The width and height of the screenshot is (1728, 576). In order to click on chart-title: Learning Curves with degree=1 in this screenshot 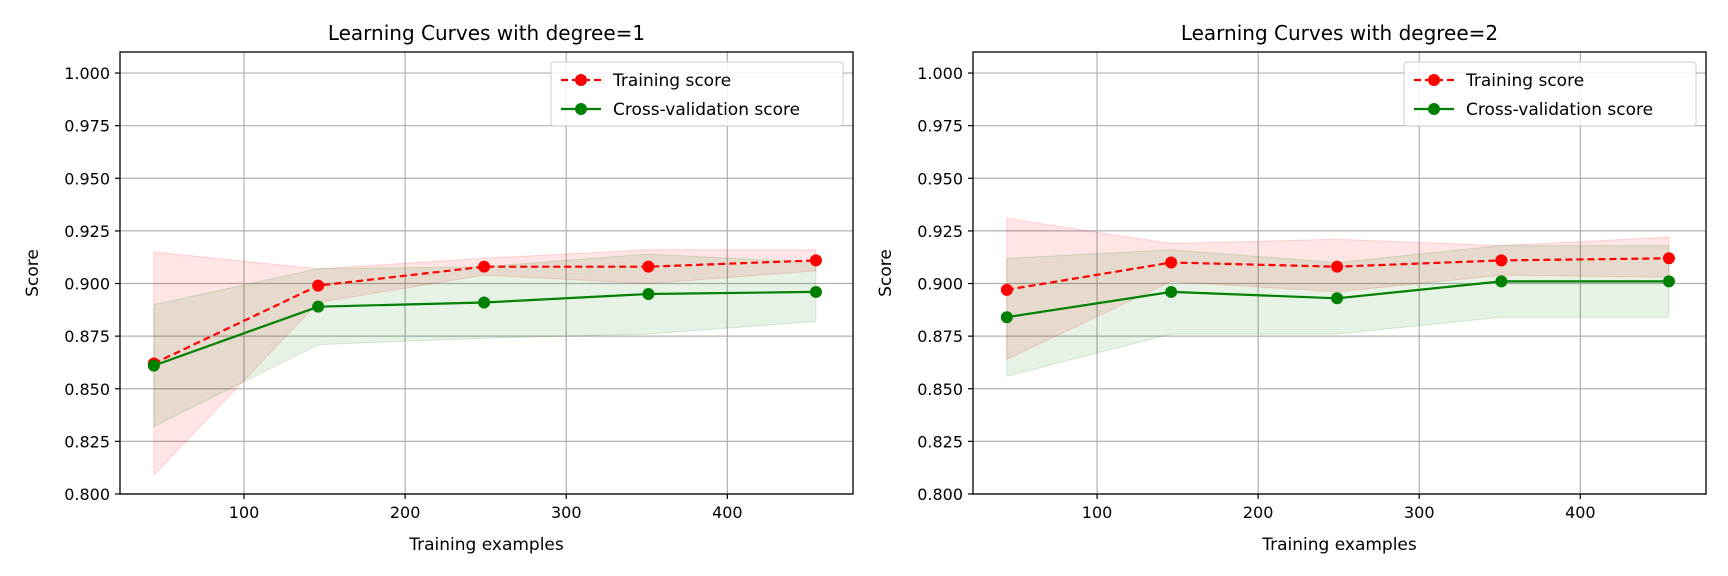, I will do `click(486, 33)`.